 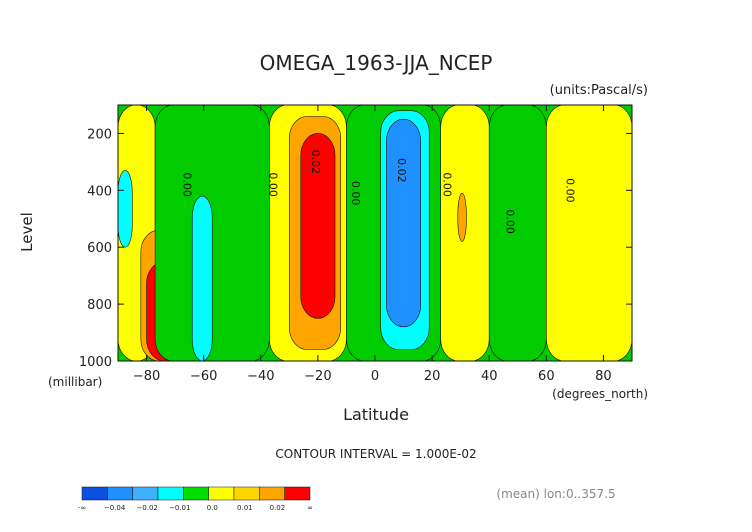 What do you see at coordinates (82, 508) in the screenshot?
I see `colorbar-tick-label: -∞` at bounding box center [82, 508].